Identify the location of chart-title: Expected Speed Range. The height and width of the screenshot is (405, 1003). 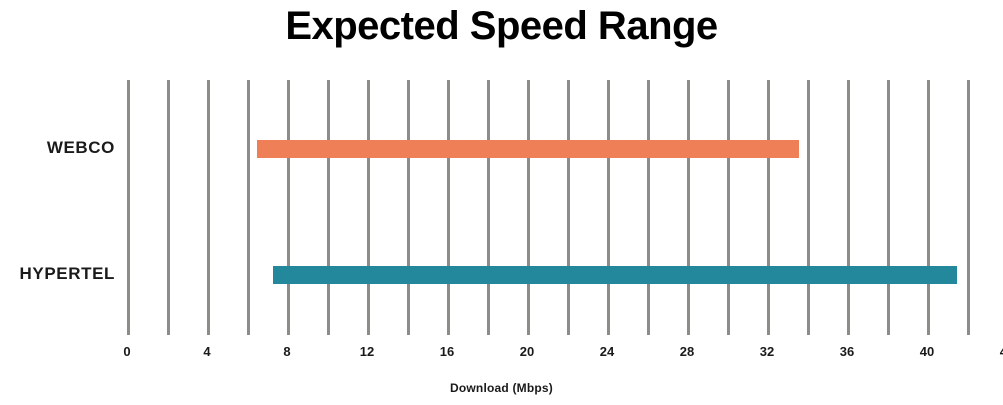
(501, 26).